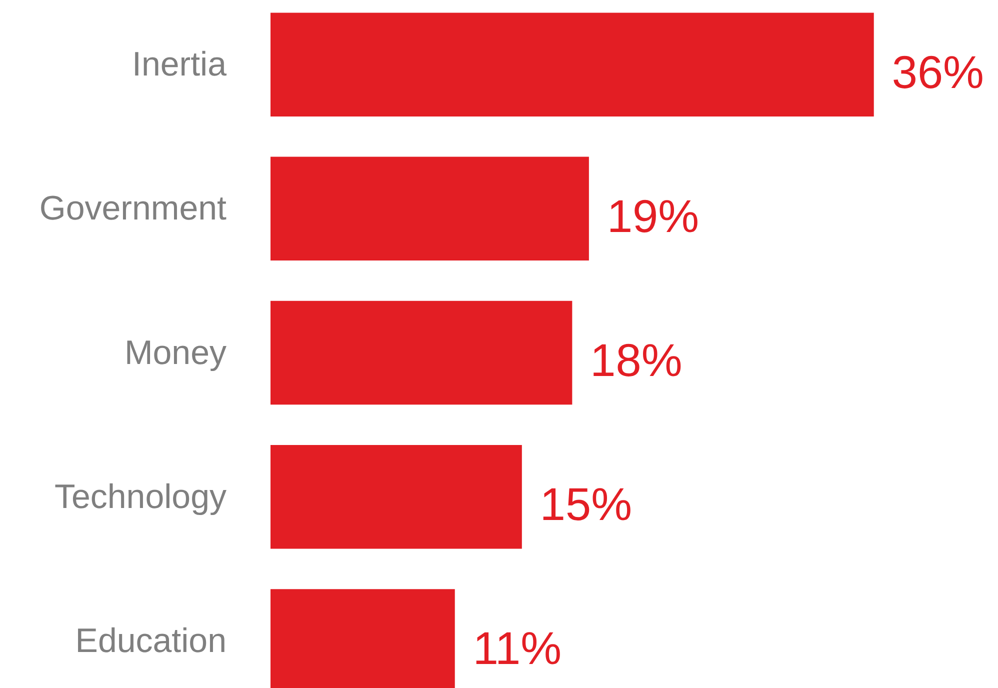  What do you see at coordinates (179, 65) in the screenshot?
I see `y-tick-label: Inertia` at bounding box center [179, 65].